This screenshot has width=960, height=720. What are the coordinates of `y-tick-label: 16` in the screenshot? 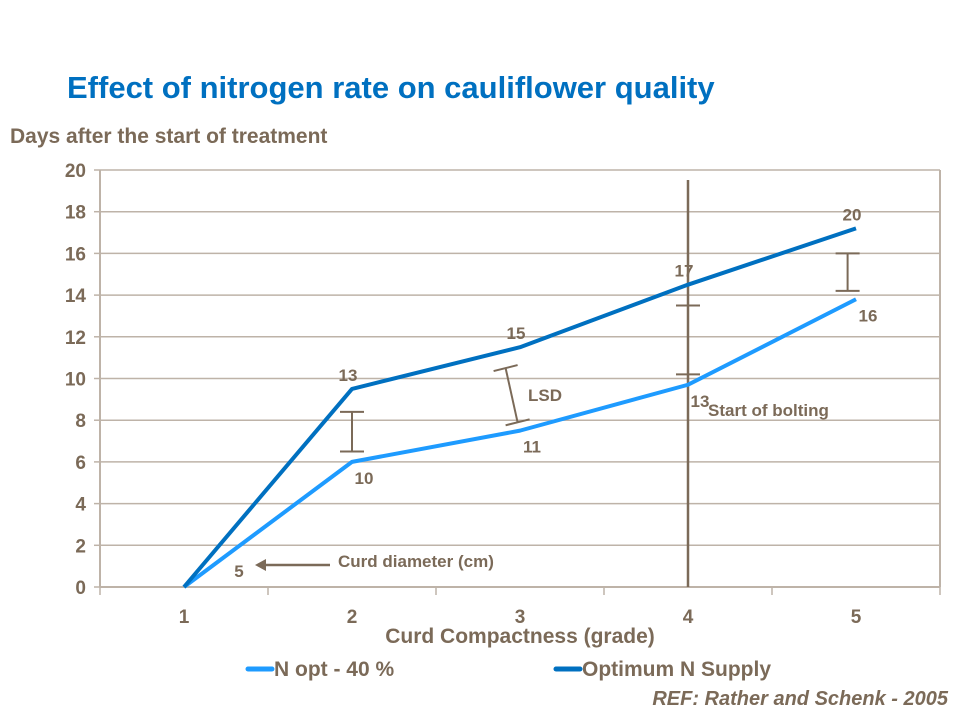 It's located at (75, 254).